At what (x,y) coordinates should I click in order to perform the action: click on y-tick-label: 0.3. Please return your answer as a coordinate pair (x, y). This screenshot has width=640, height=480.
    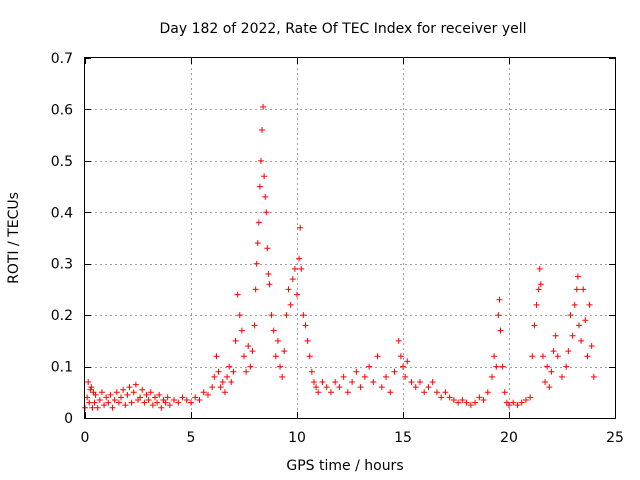
    Looking at the image, I should click on (62, 265).